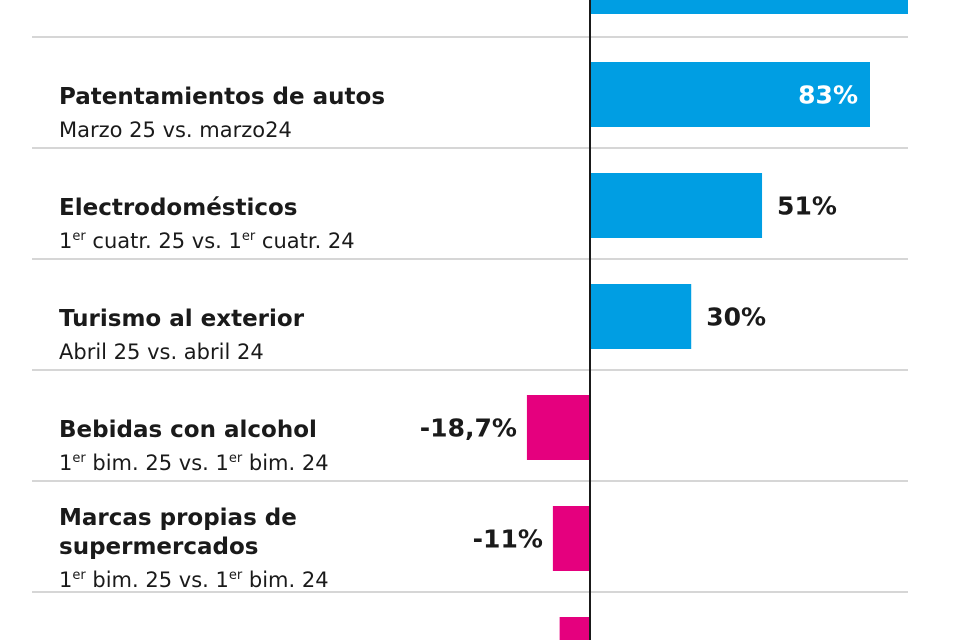  Describe the element at coordinates (178, 518) in the screenshot. I see `category-title: Marcas propias de` at that location.